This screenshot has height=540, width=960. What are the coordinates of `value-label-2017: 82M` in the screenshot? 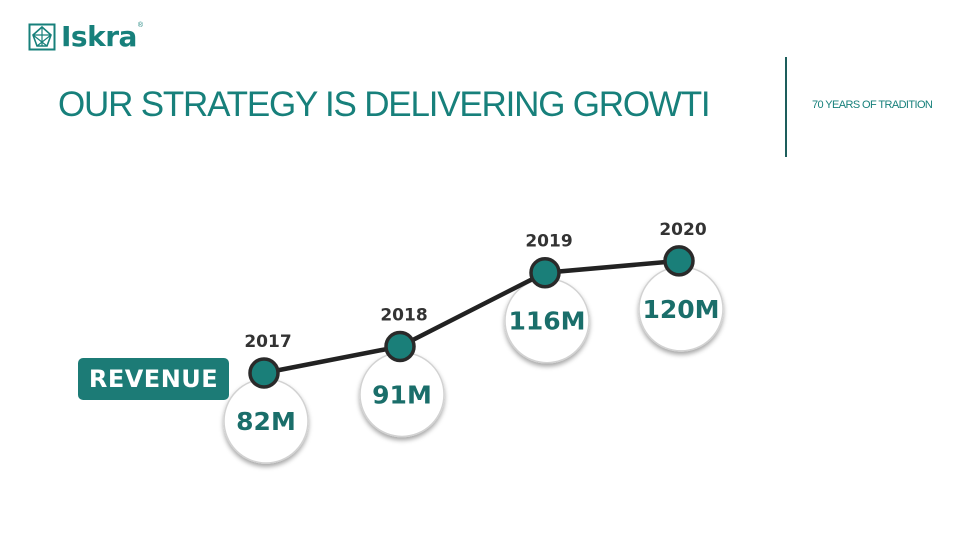 It's located at (266, 421).